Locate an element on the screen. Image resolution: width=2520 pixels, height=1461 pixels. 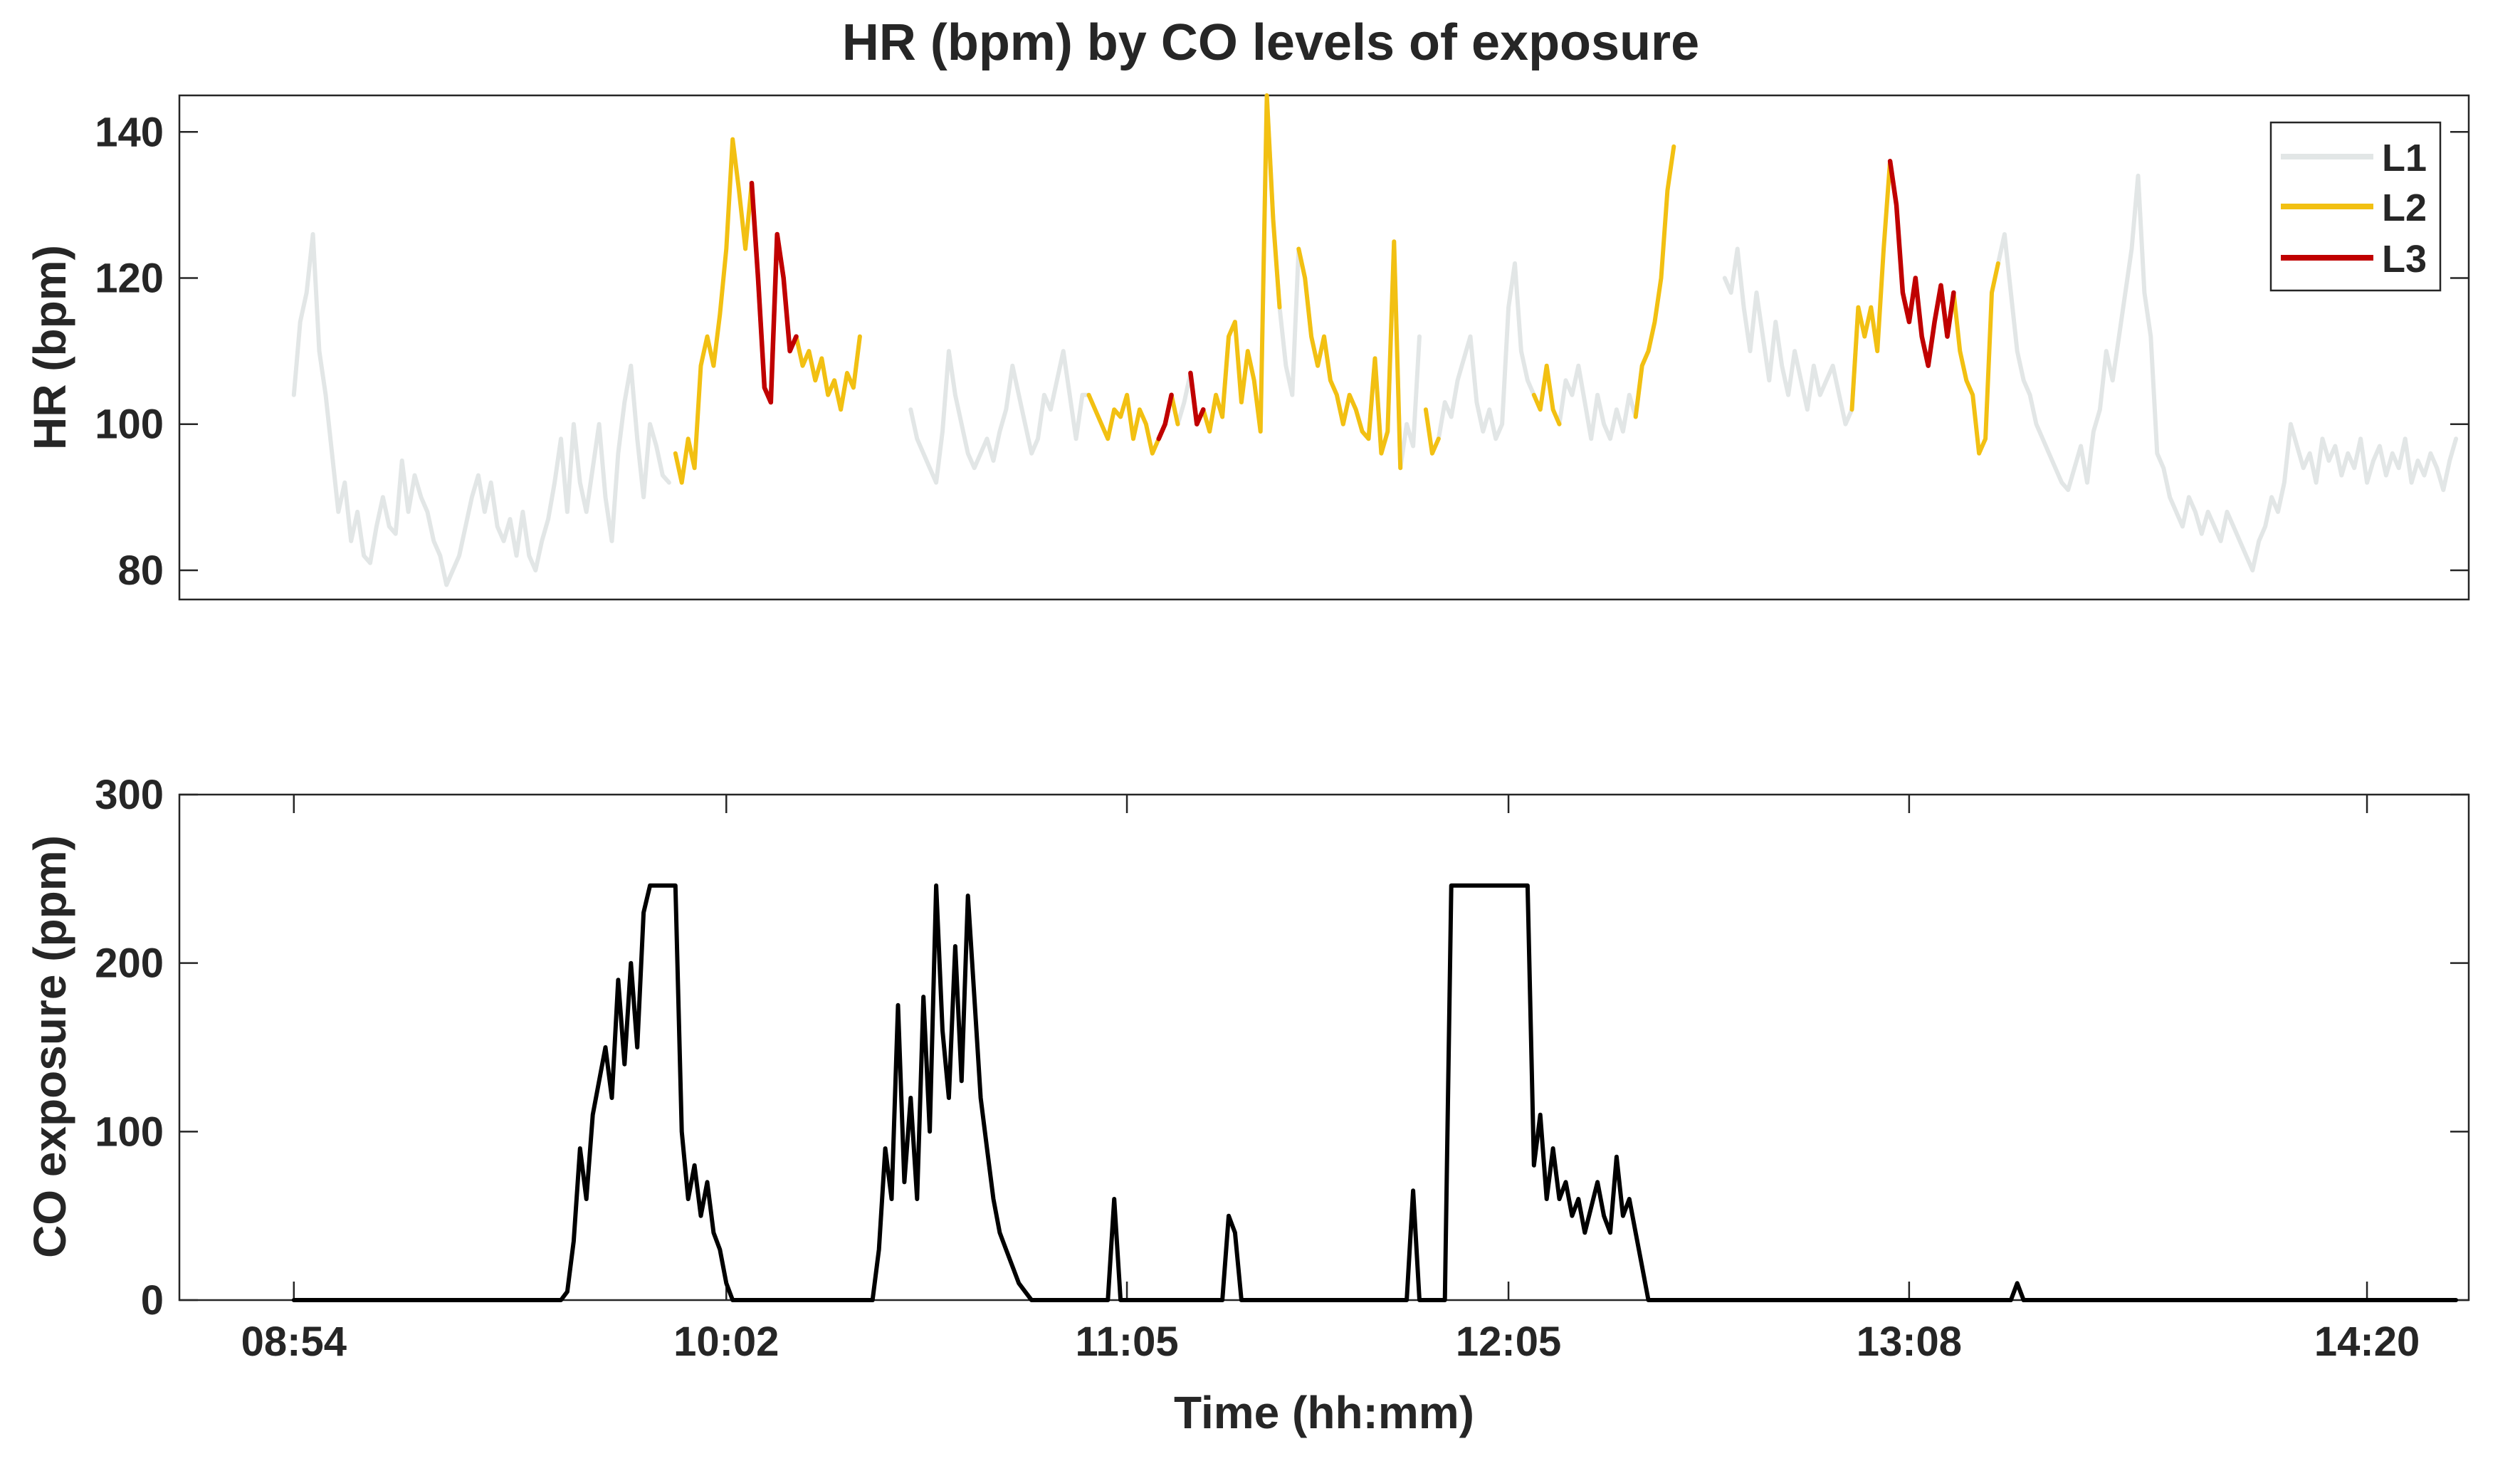
legend-label-l1: L1 is located at coordinates (2404, 158).